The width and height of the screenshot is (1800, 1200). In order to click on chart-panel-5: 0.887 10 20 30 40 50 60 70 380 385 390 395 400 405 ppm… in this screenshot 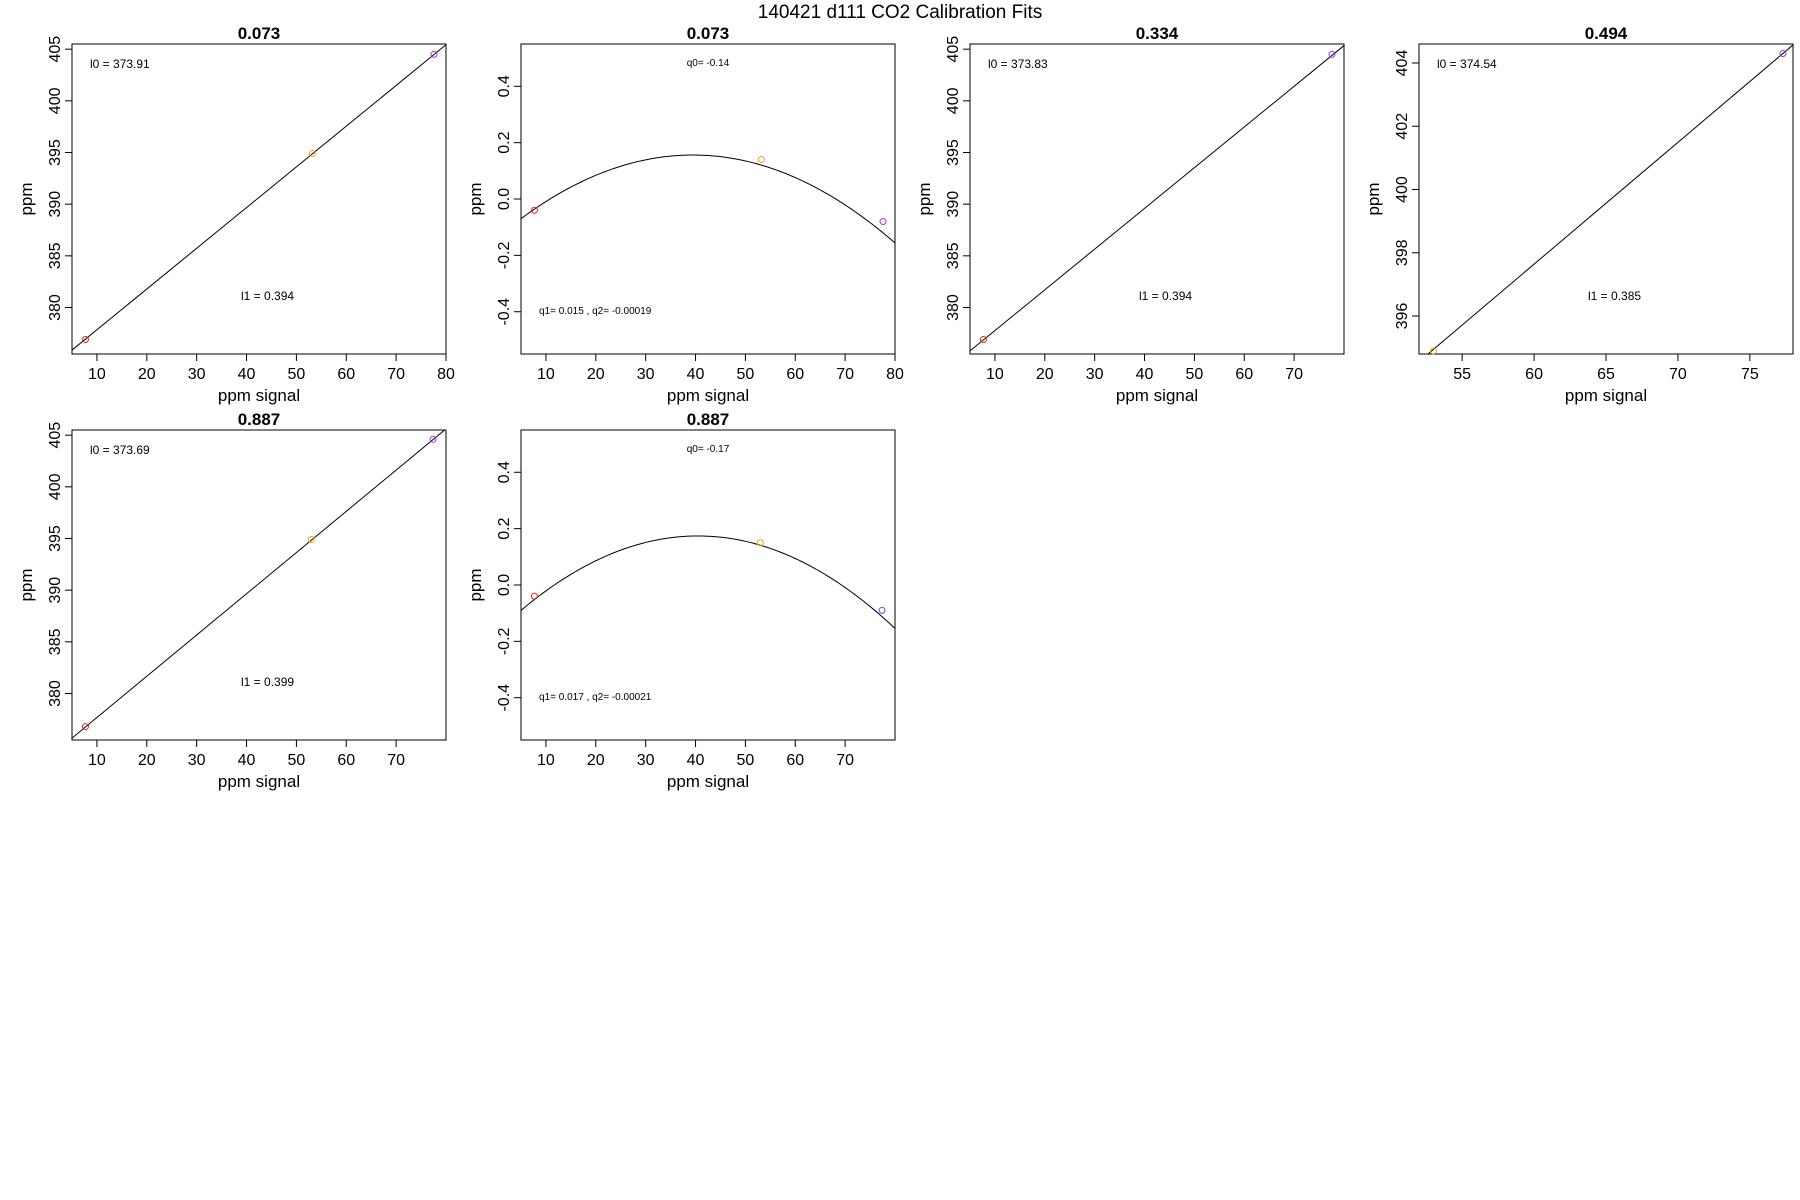, I will do `click(232, 600)`.